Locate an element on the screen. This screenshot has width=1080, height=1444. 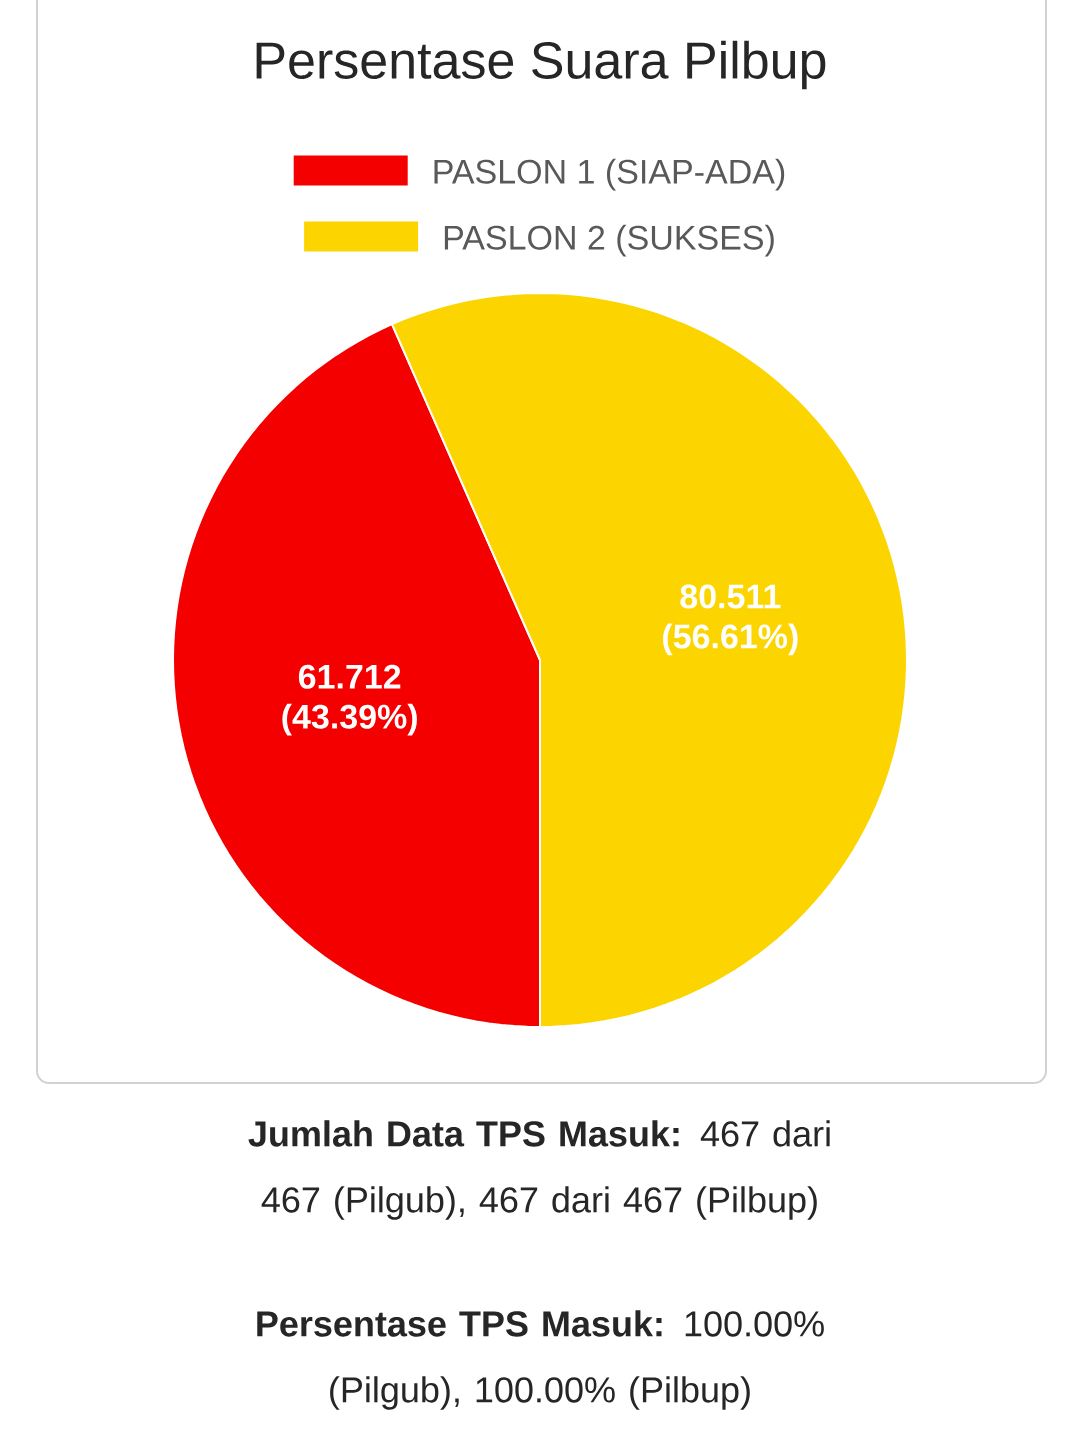
data-label: 61.712 (43.39%) is located at coordinates (349, 700).